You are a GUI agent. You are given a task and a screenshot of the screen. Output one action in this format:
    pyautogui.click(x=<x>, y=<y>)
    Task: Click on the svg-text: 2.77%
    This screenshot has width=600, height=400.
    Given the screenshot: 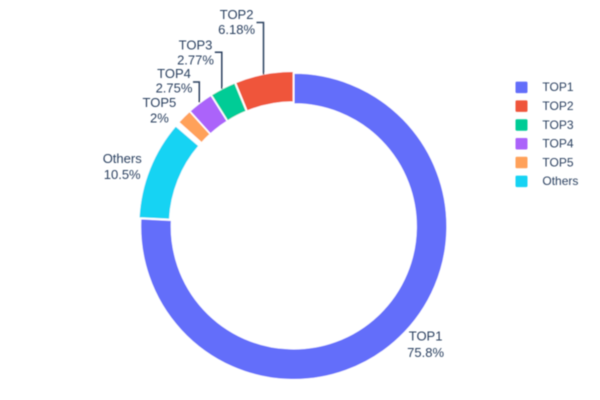 What is the action you would take?
    pyautogui.click(x=195, y=59)
    